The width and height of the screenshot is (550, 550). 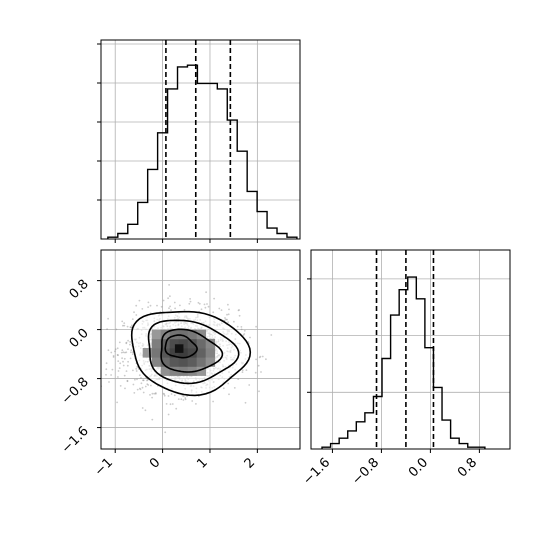 What do you see at coordinates (467, 467) in the screenshot?
I see `y-marginal-xtick-label: 0.8` at bounding box center [467, 467].